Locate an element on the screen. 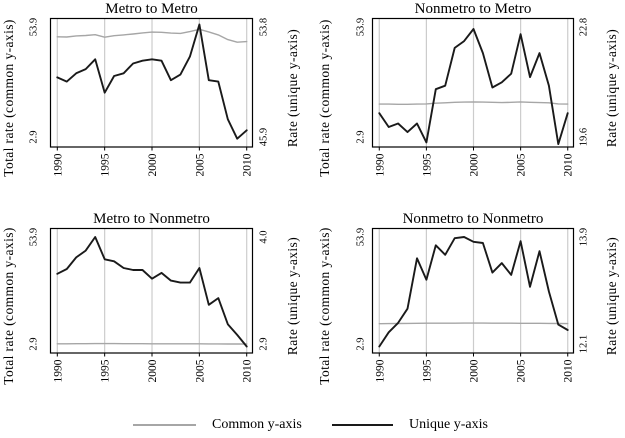  panel-title: Metro to Nonmetro is located at coordinates (151, 219).